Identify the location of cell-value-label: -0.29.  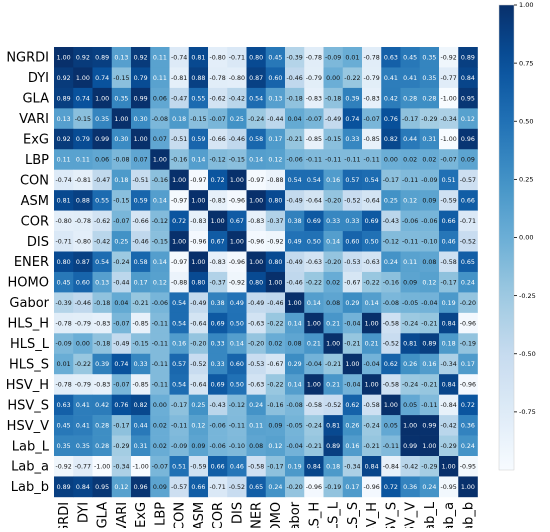
(429, 119).